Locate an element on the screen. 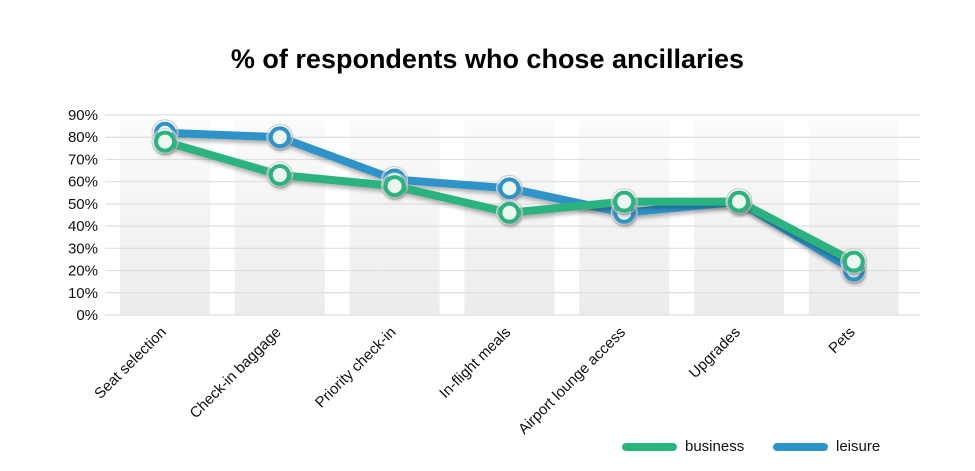 The image size is (975, 471). x-tick-label: Airport lounge access is located at coordinates (572, 381).